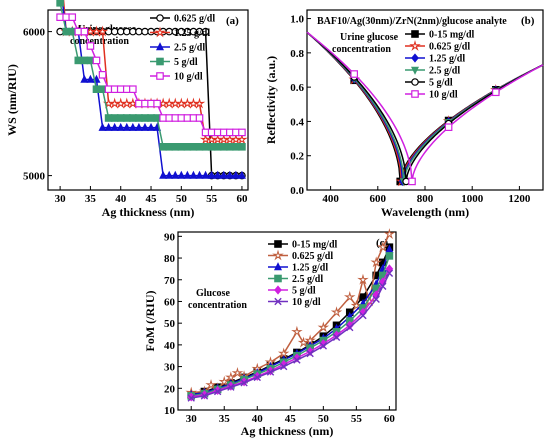 The image size is (550, 440). Describe the element at coordinates (182, 199) in the screenshot. I see `x-tick-label: 50` at that location.